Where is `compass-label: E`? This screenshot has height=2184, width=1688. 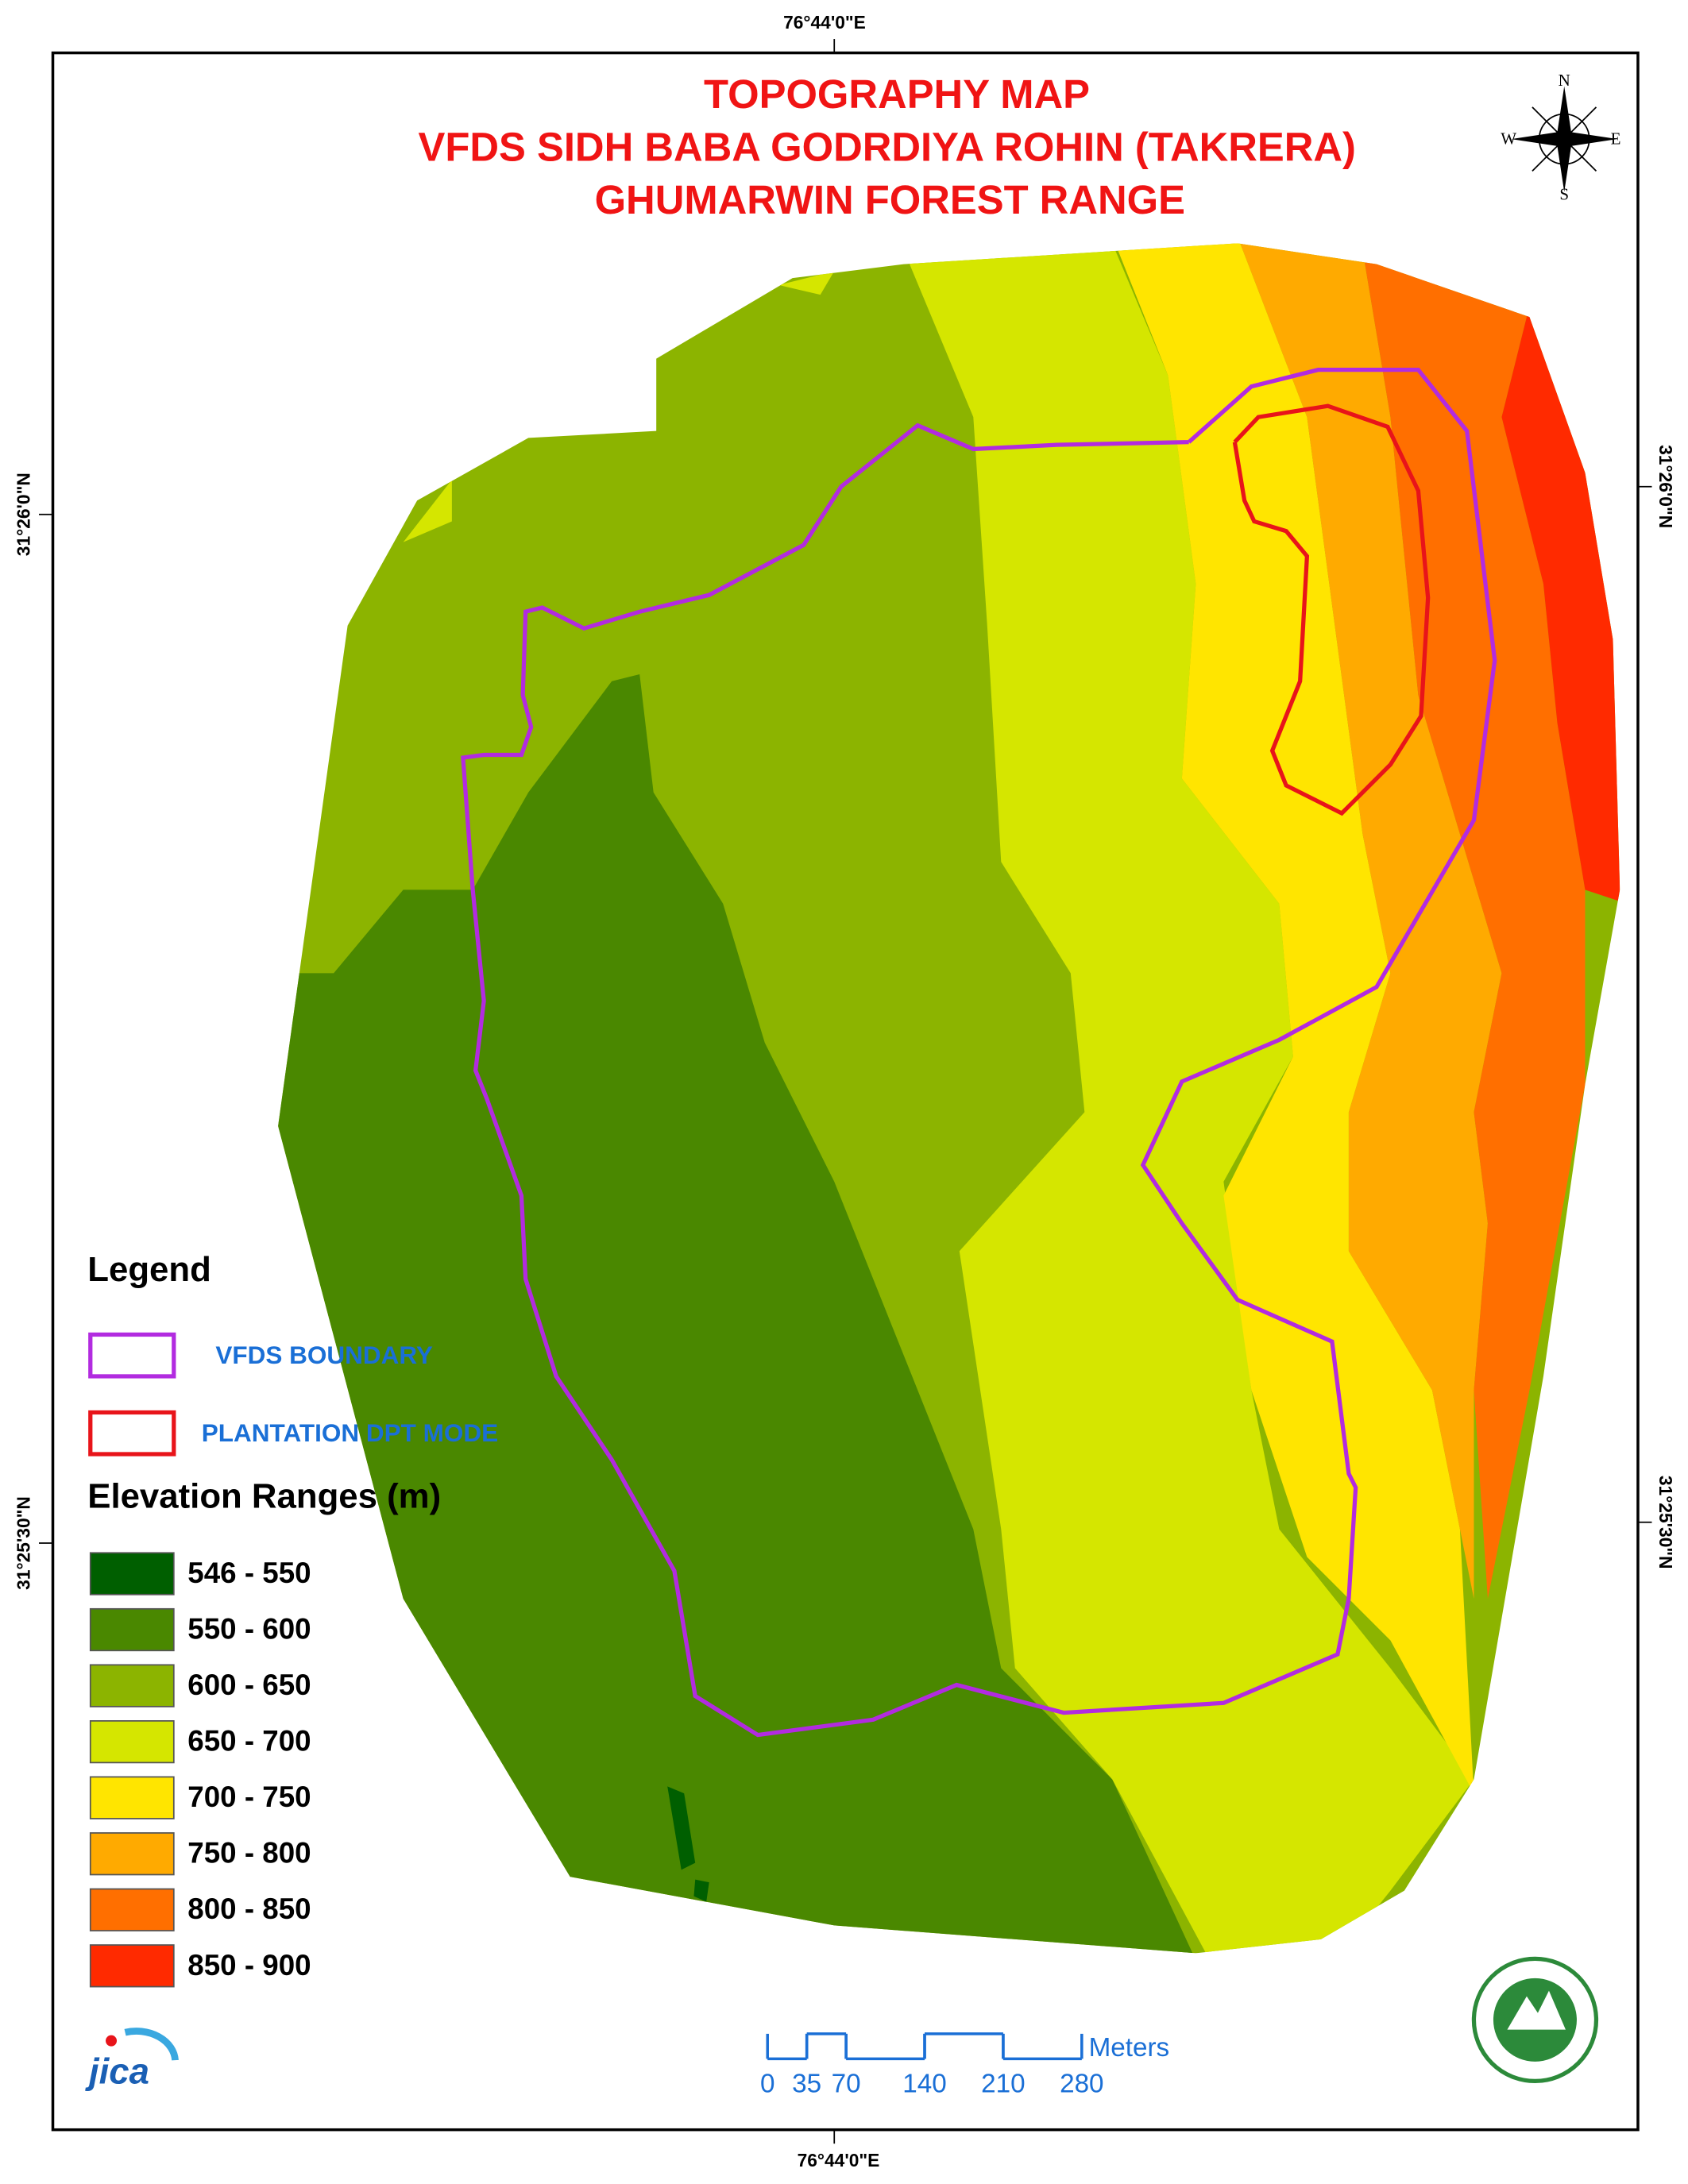
compass-label: E is located at coordinates (1616, 139).